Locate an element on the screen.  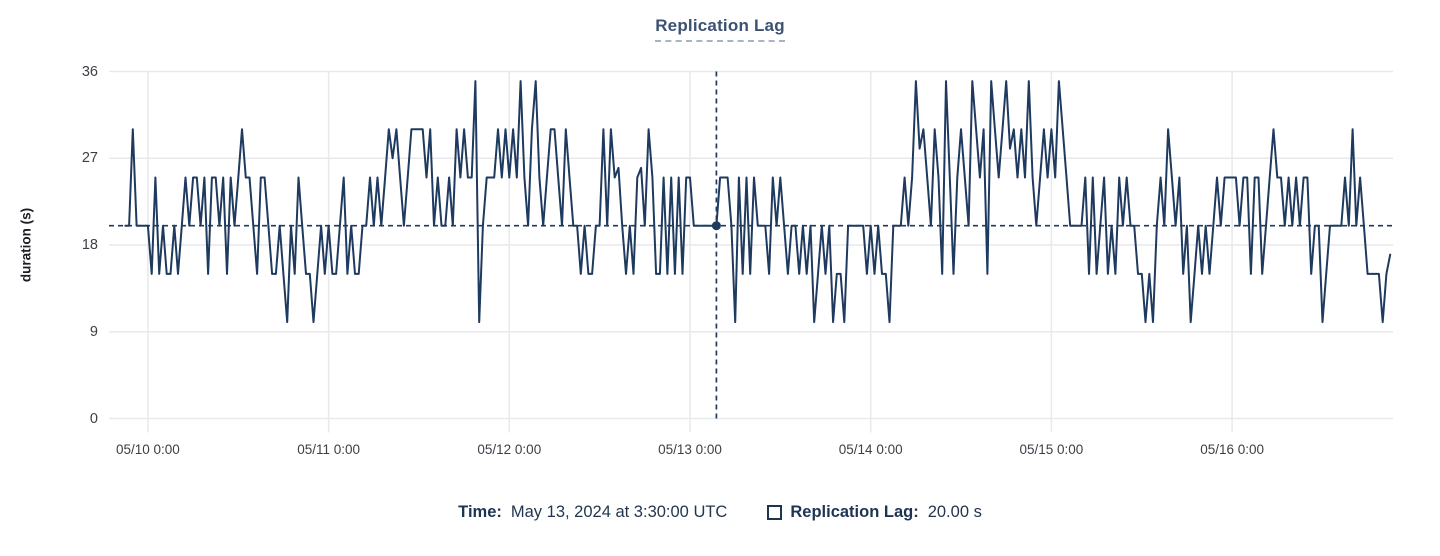
chart-title: Replication Lag is located at coordinates (720, 29).